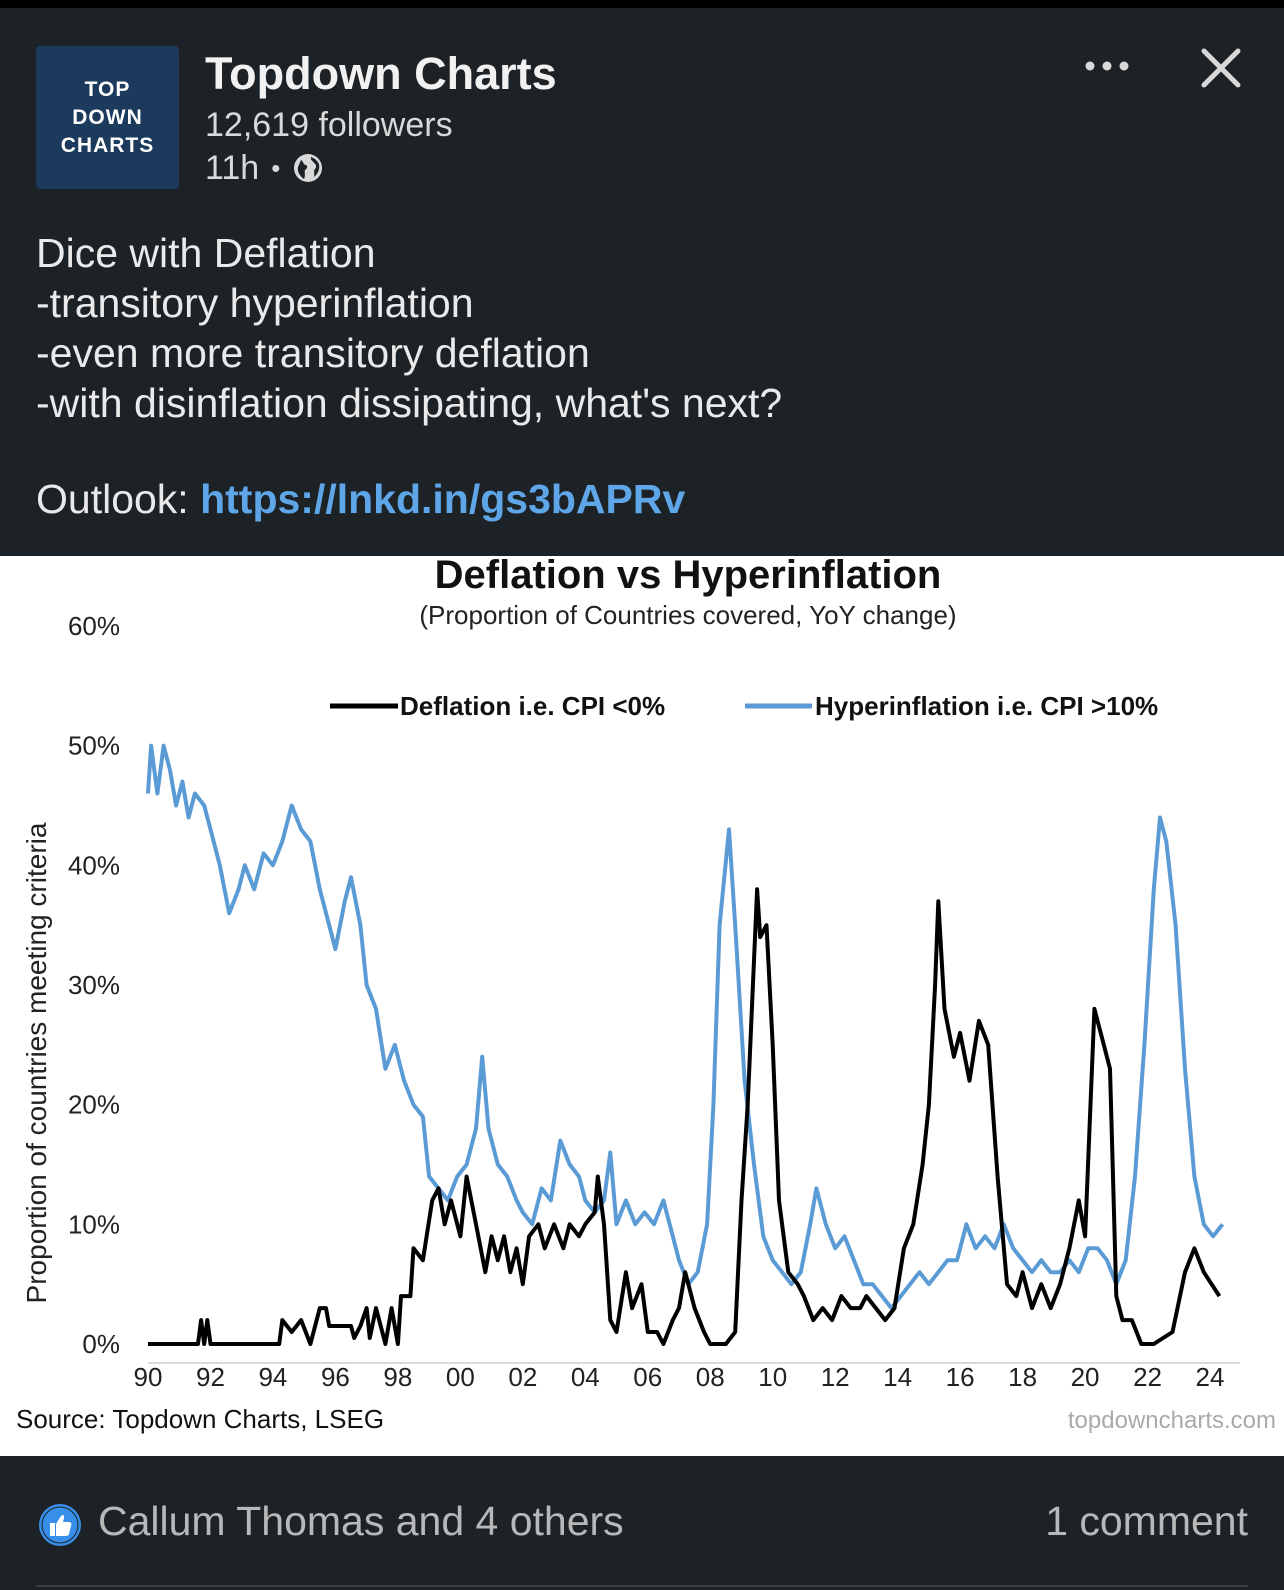  I want to click on reactions-summary: Callum Thomas and 4 others, so click(361, 1521).